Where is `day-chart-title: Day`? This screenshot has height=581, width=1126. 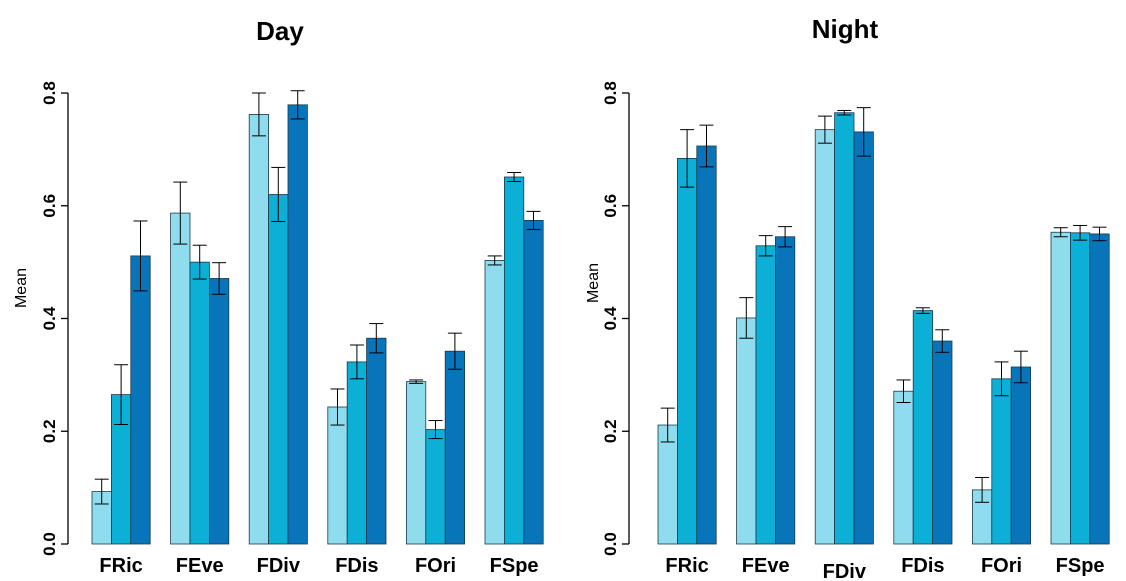 day-chart-title: Day is located at coordinates (280, 31).